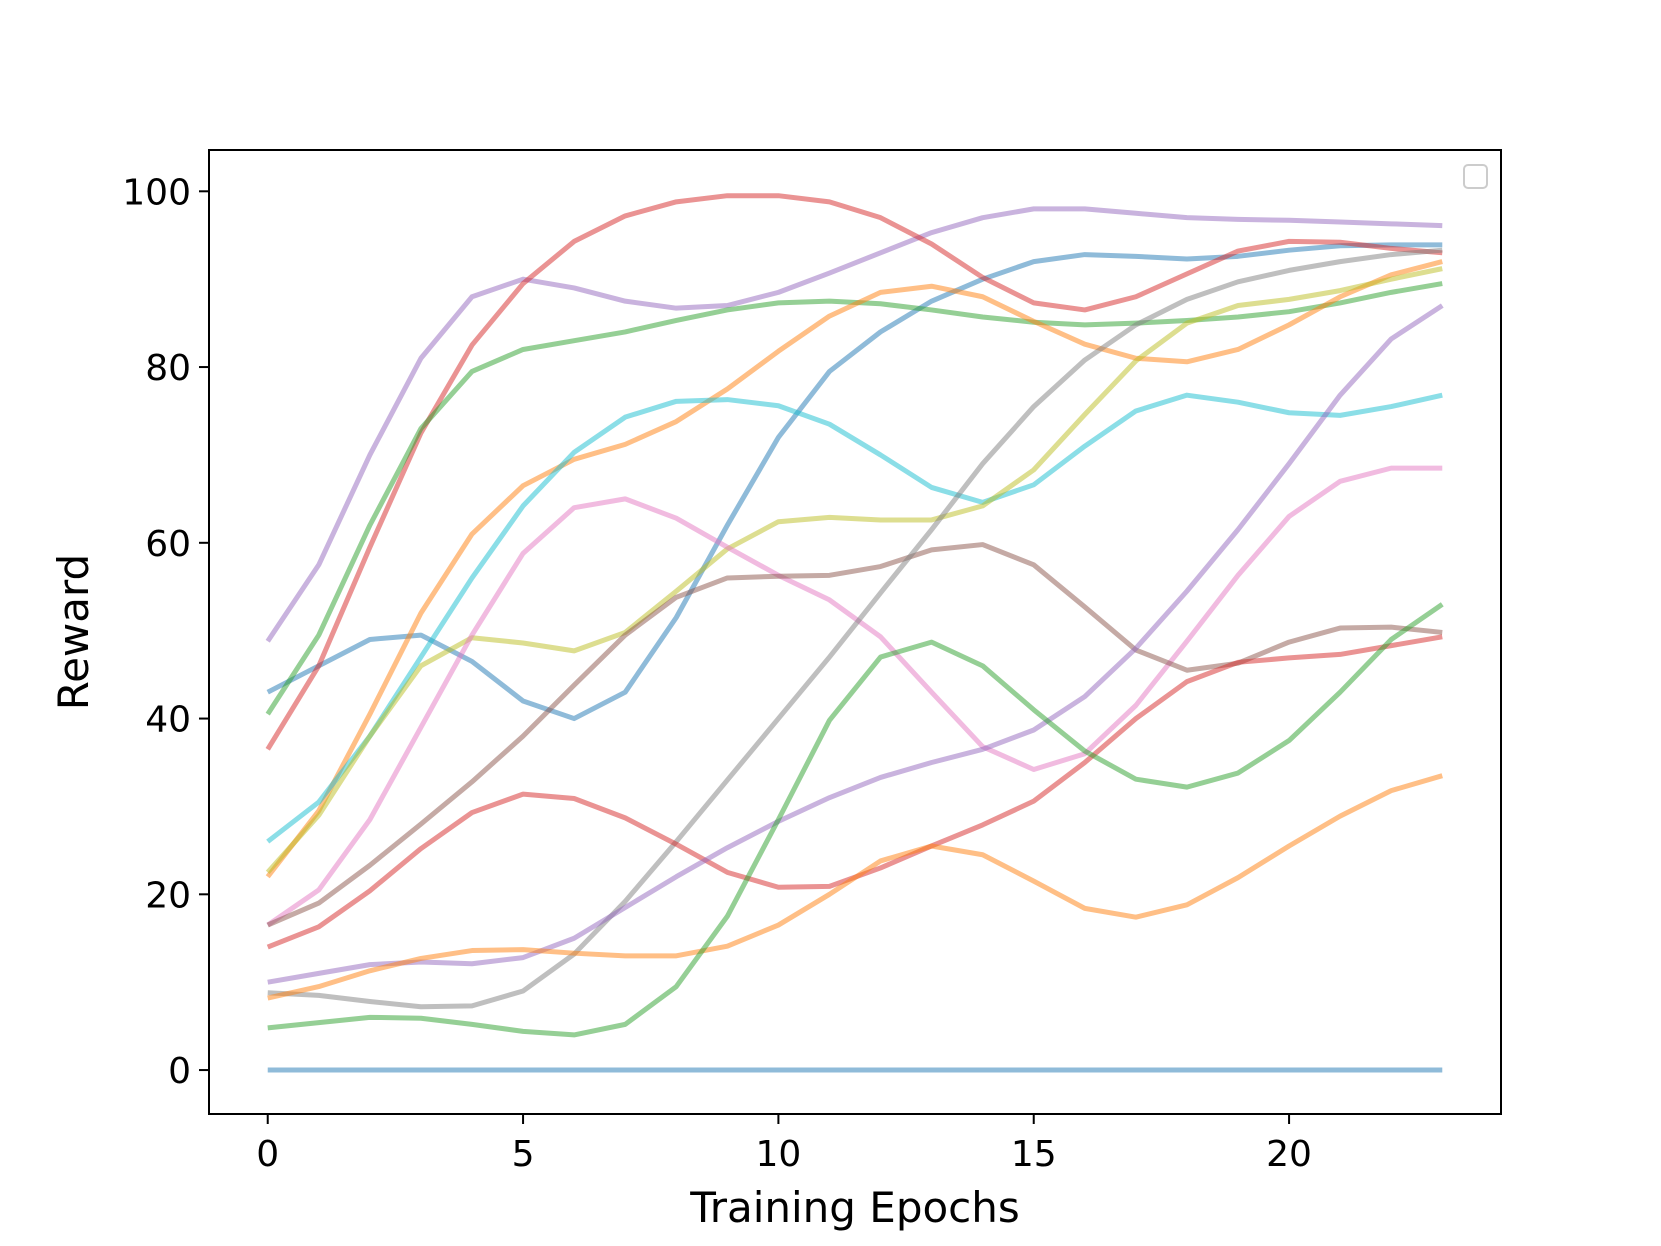  What do you see at coordinates (168, 720) in the screenshot?
I see `y-tick-label: 40` at bounding box center [168, 720].